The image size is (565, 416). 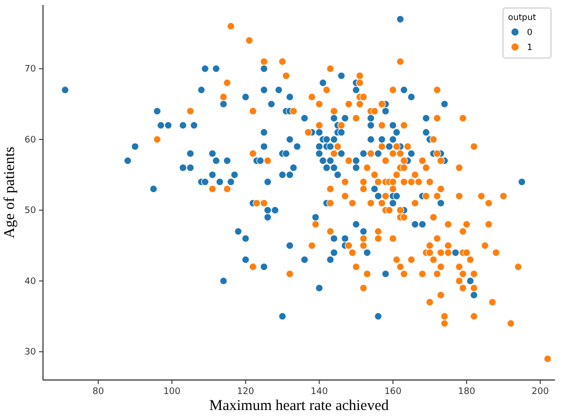 I want to click on y-tick-label: 40, so click(x=30, y=281).